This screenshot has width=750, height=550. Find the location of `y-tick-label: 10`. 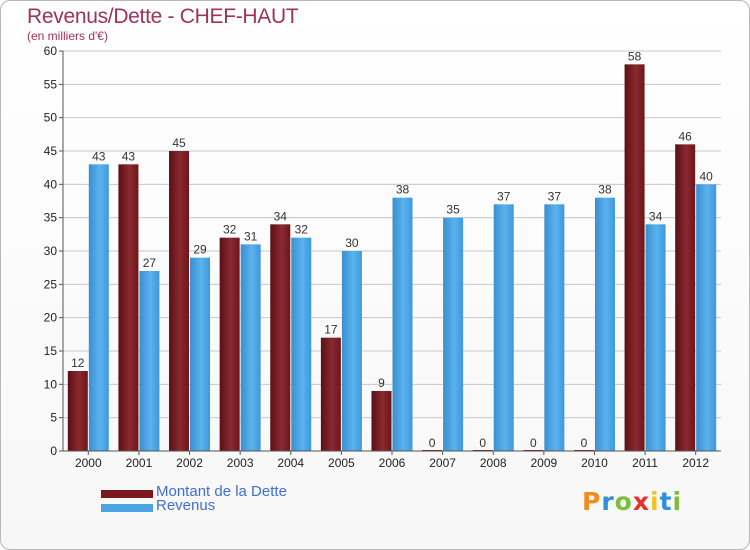

y-tick-label: 10 is located at coordinates (51, 384).